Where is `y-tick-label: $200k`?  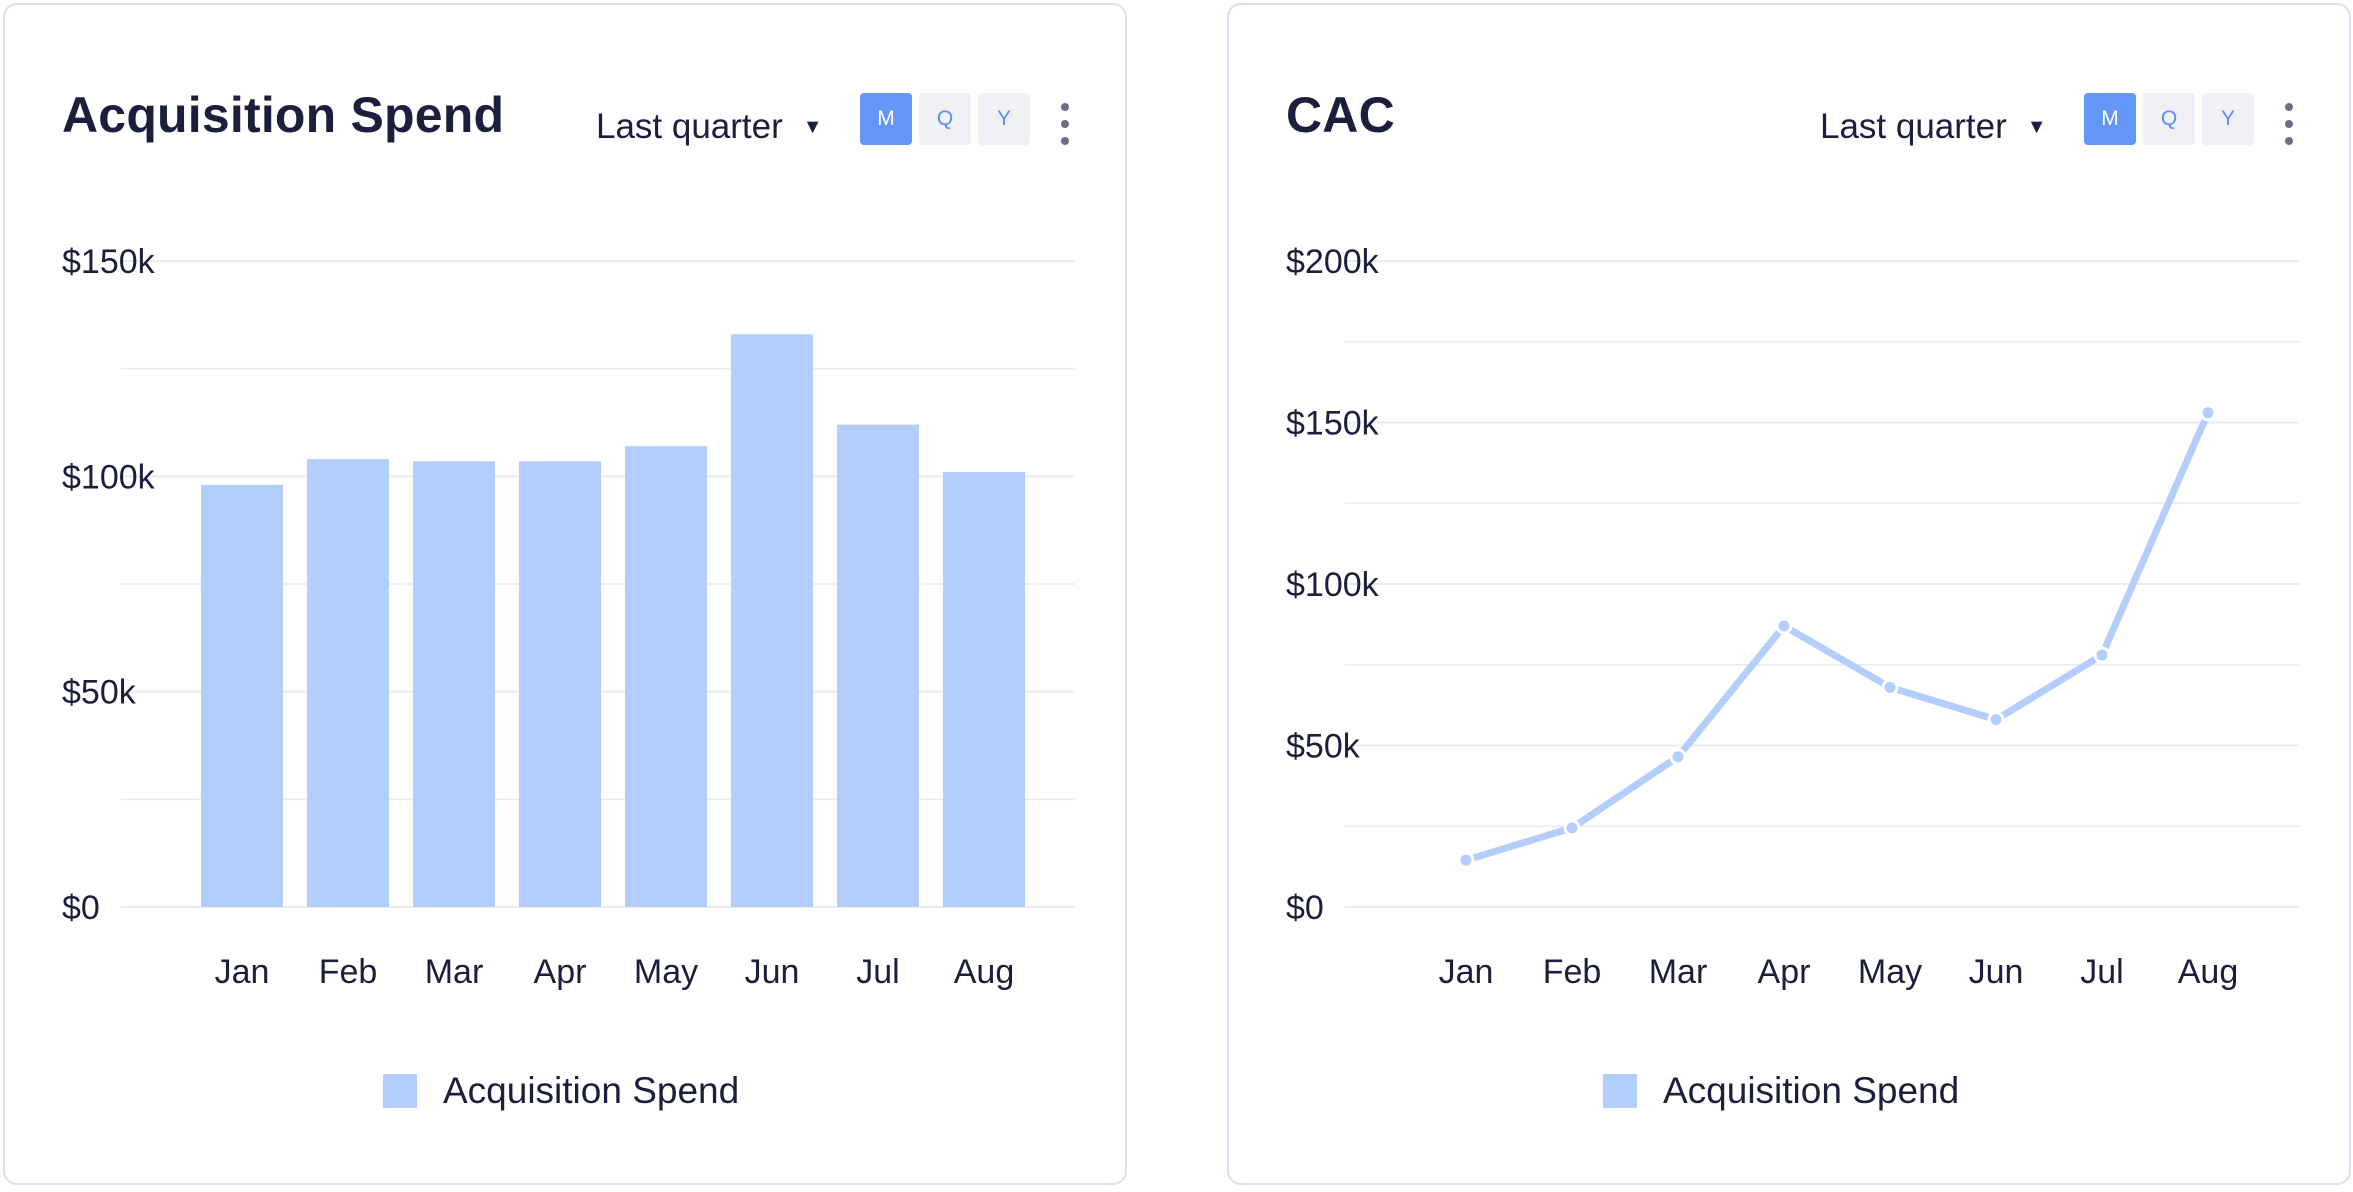
y-tick-label: $200k is located at coordinates (1333, 262).